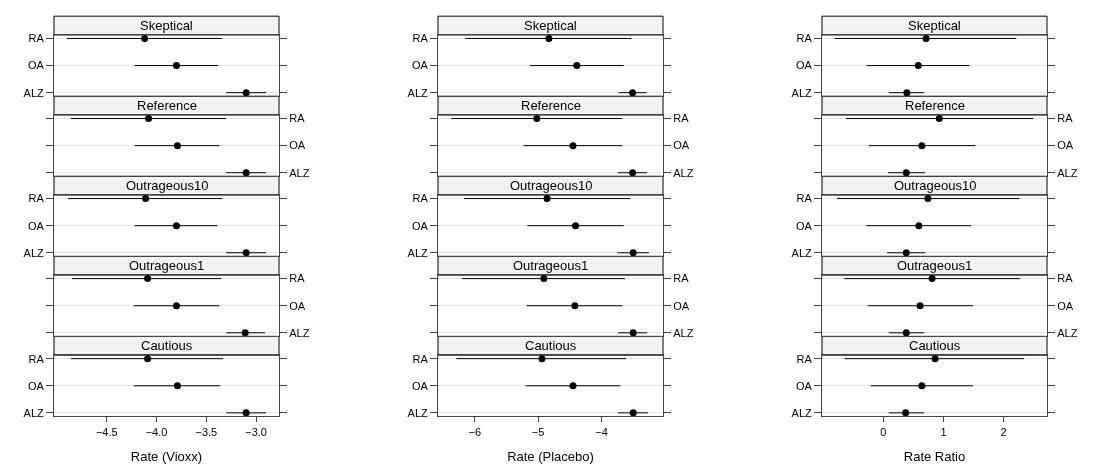  I want to click on x-tick-label: −5, so click(538, 431).